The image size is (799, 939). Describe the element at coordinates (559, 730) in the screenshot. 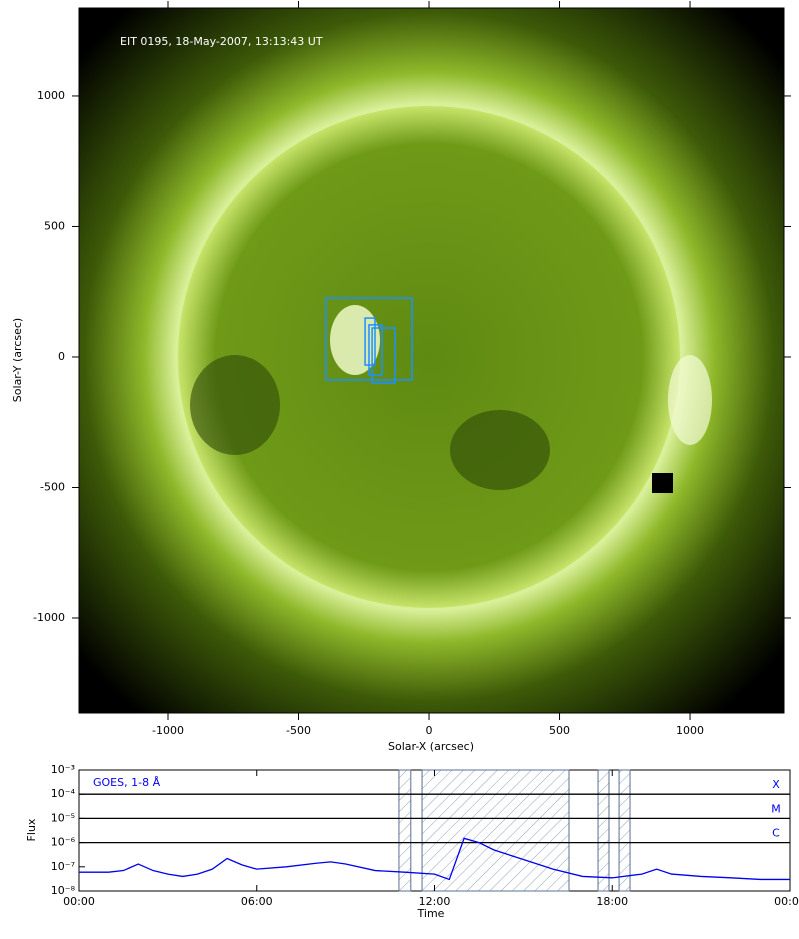

I see `x-tick-label: 500` at that location.